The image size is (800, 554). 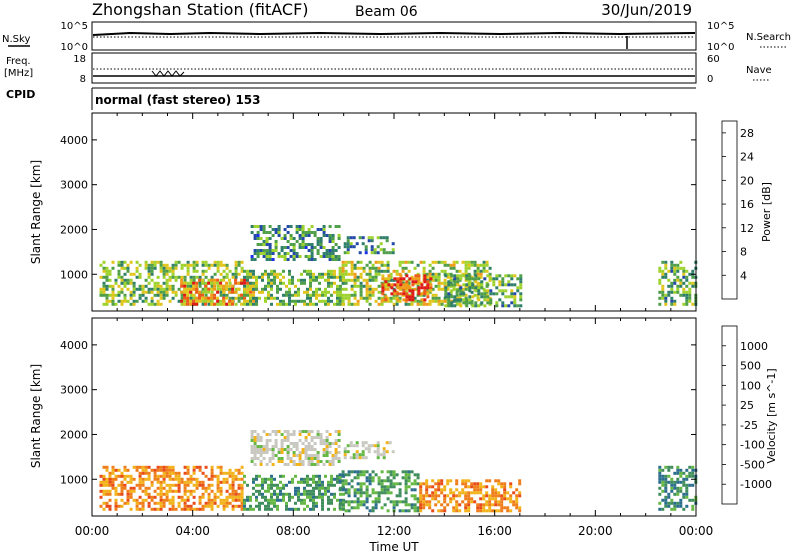 What do you see at coordinates (92, 531) in the screenshot?
I see `x-tick-label: 00:00` at bounding box center [92, 531].